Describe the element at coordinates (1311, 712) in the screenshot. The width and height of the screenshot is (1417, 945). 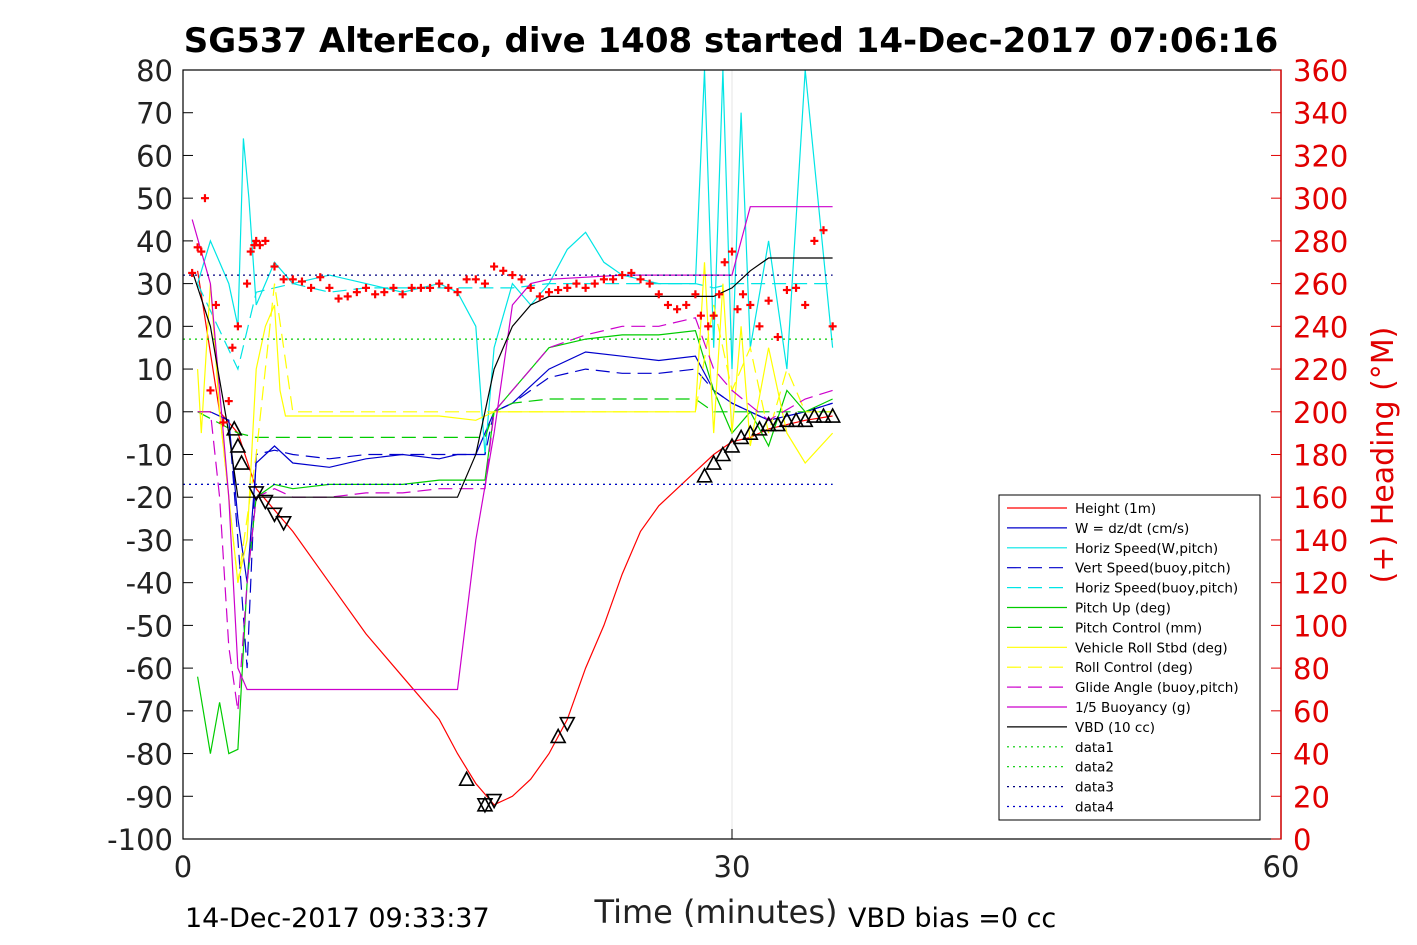
I see `y-right-tick-label: 60` at that location.